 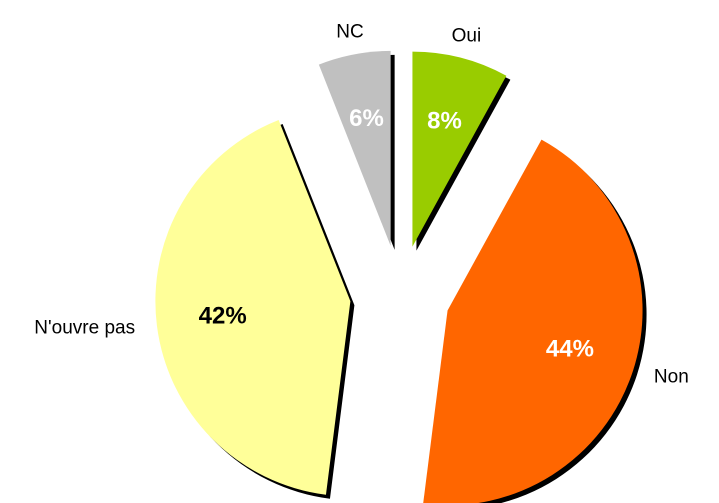 What do you see at coordinates (223, 316) in the screenshot?
I see `value-label: 42%` at bounding box center [223, 316].